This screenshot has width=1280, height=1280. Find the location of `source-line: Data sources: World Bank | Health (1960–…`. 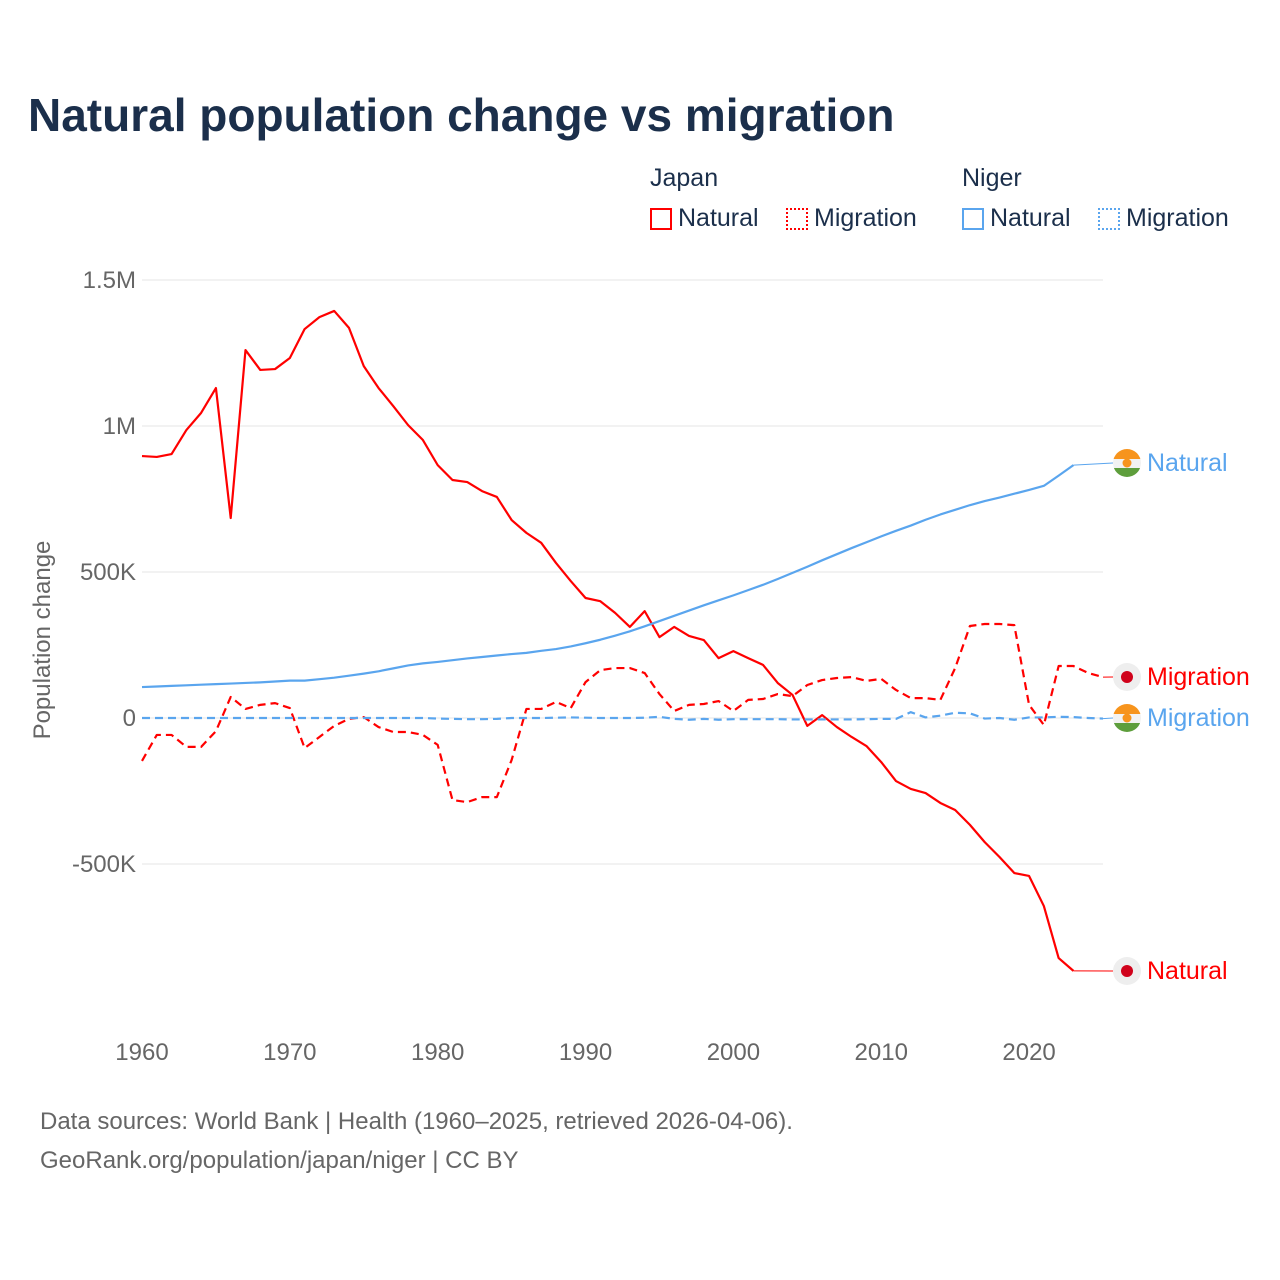

source-line: Data sources: World Bank | Health (1960–… is located at coordinates (416, 1121).